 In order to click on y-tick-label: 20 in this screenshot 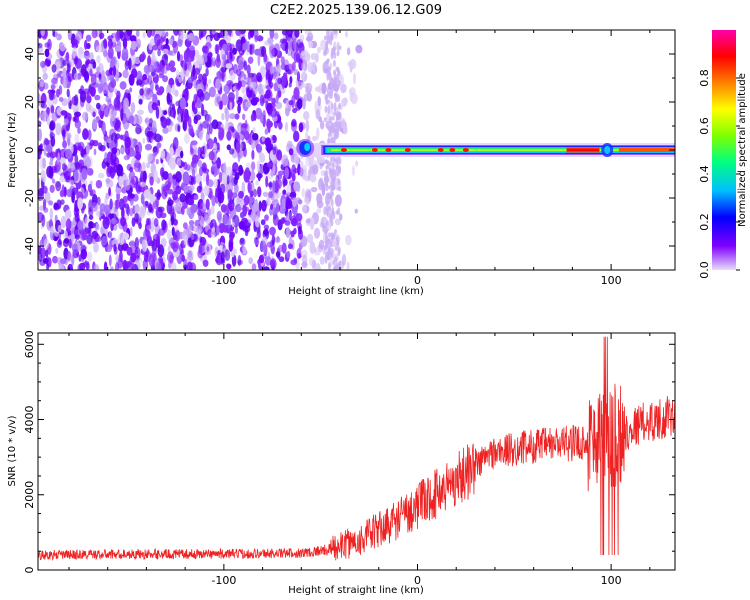, I will do `click(29, 102)`.